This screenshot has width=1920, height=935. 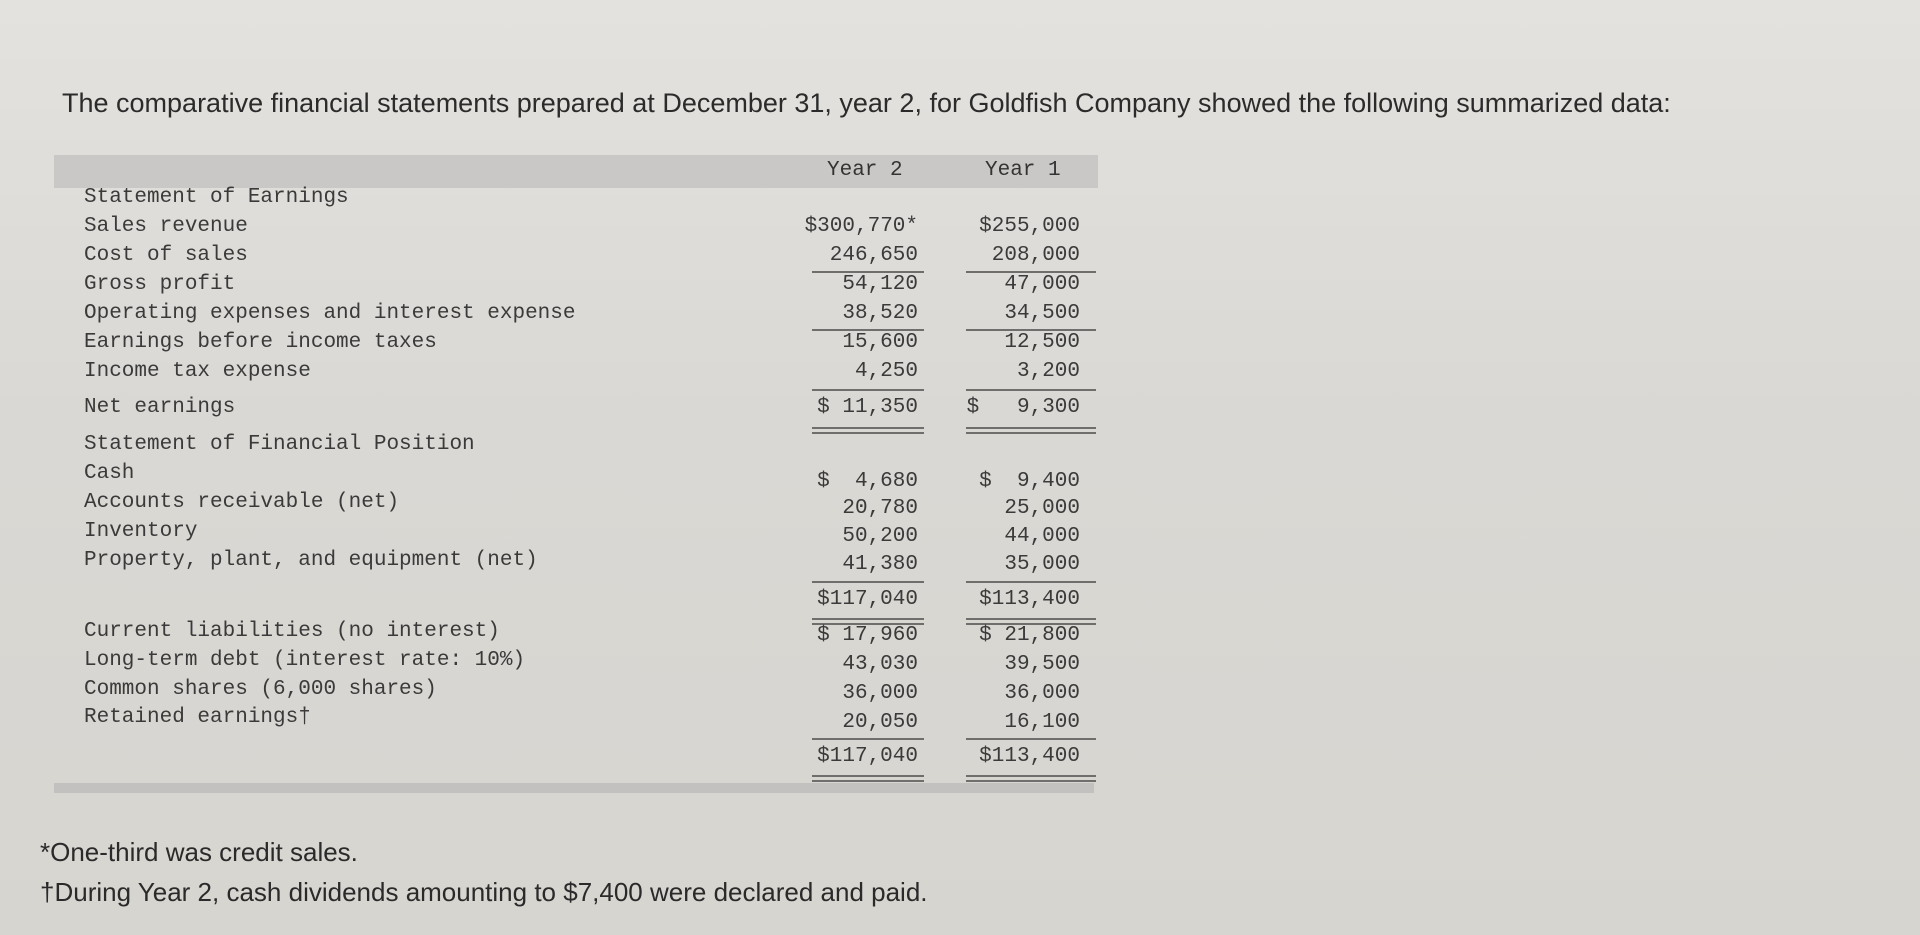 I want to click on row-label-cash: Cash, so click(x=109, y=473).